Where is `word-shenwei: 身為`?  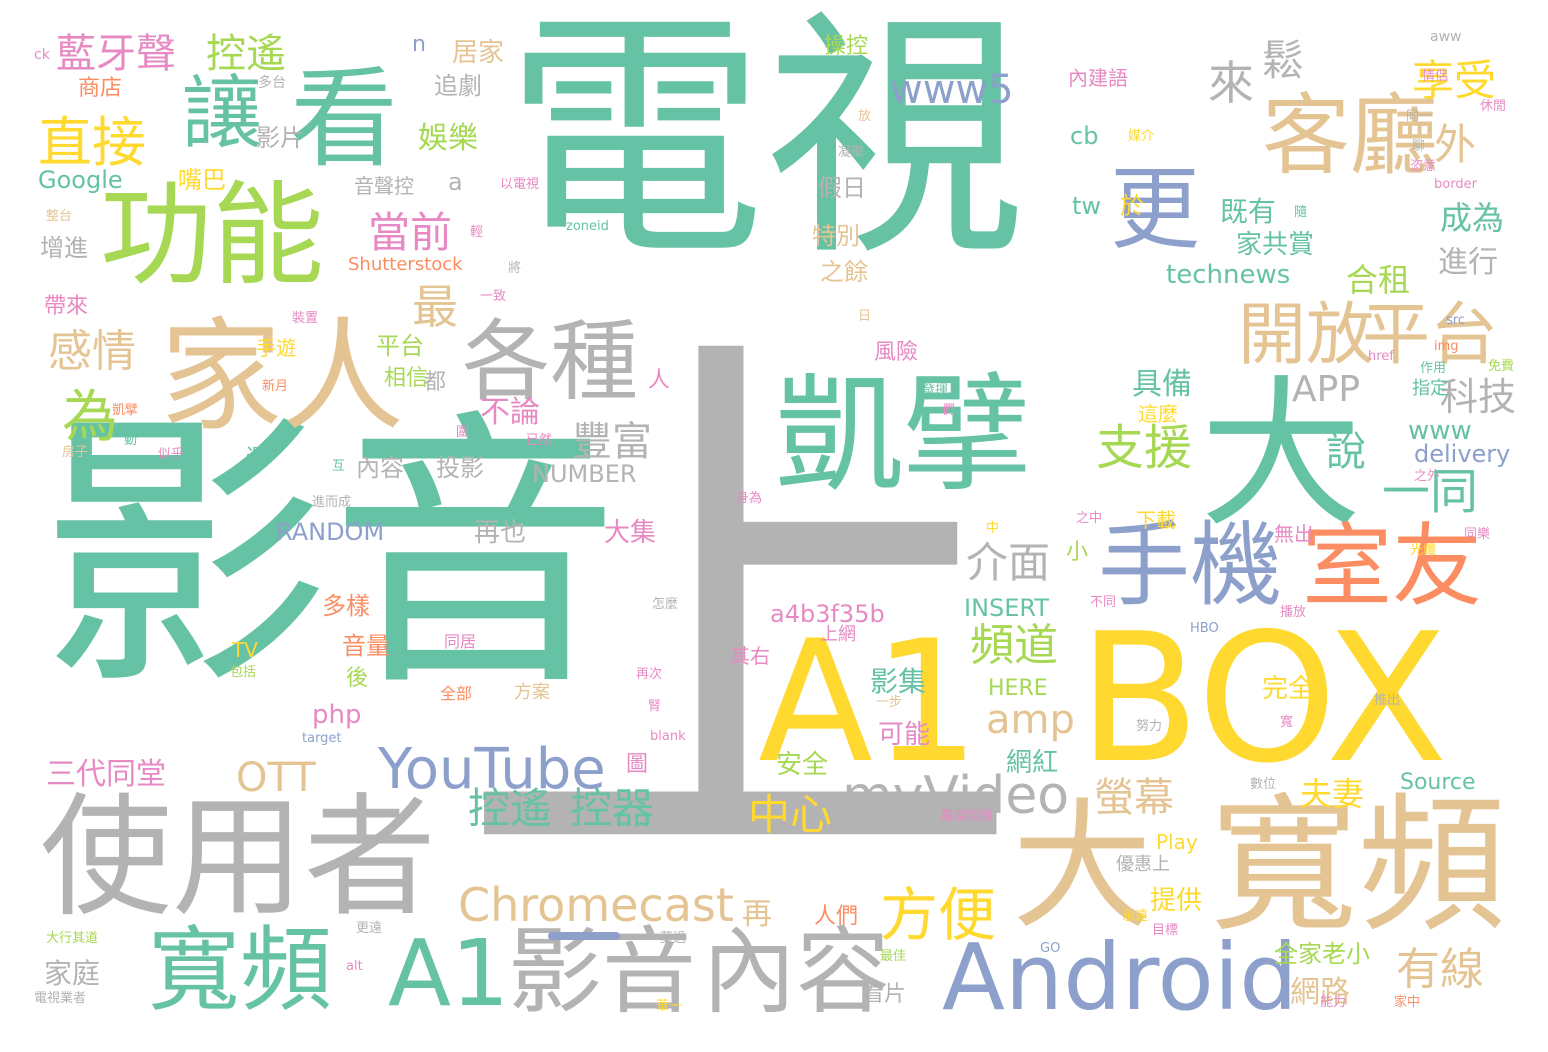
word-shenwei: 身為 is located at coordinates (749, 498).